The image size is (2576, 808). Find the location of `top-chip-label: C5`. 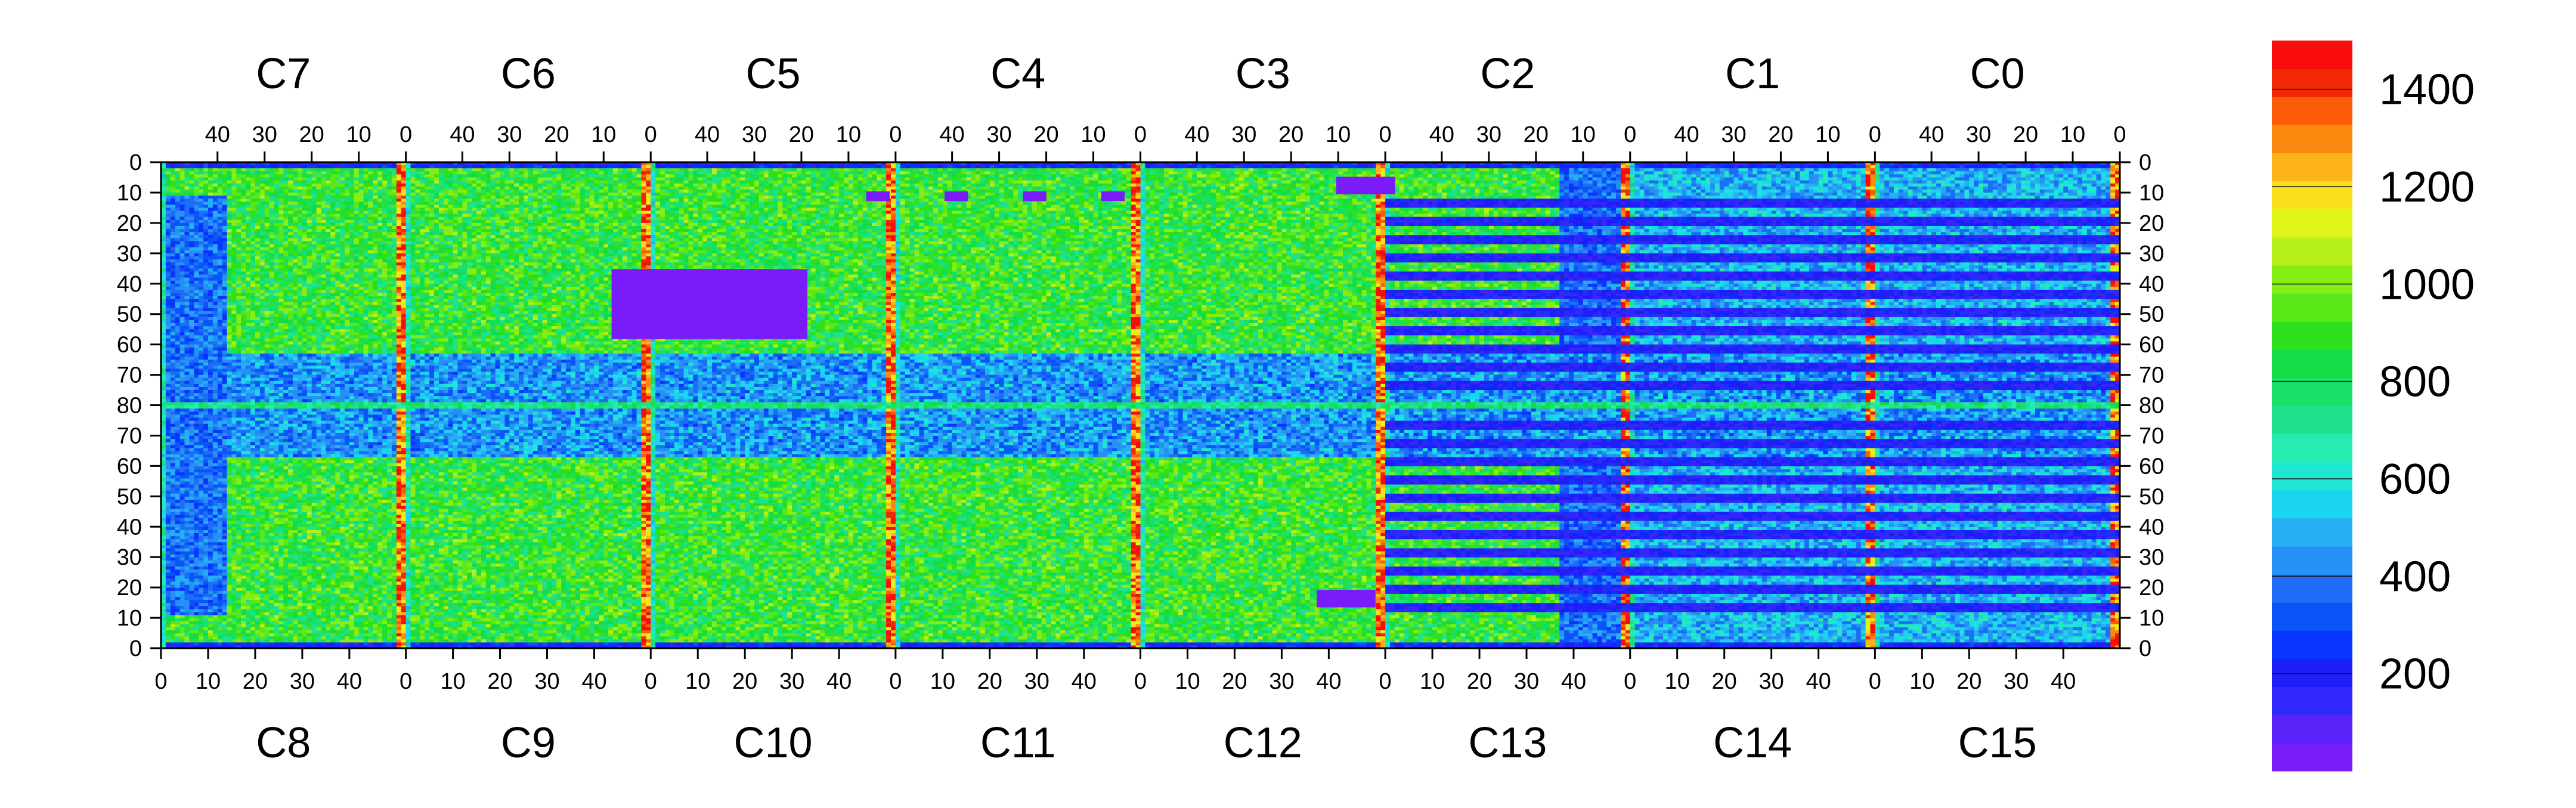

top-chip-label: C5 is located at coordinates (773, 74).